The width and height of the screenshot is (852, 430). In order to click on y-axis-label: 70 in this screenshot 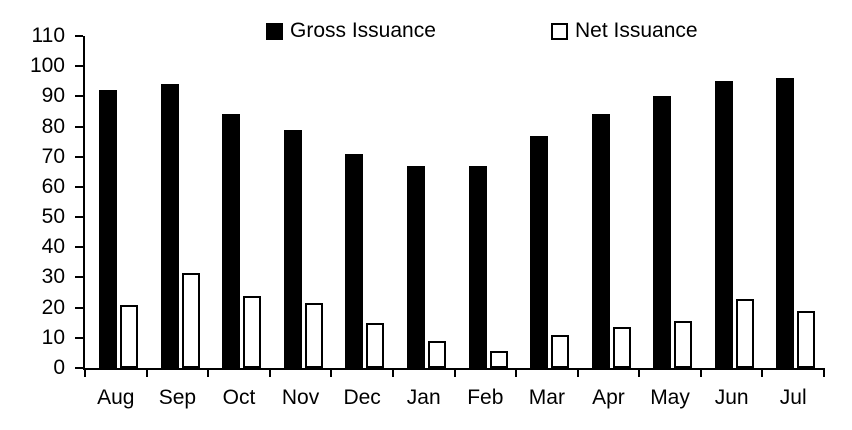, I will do `click(53, 156)`.